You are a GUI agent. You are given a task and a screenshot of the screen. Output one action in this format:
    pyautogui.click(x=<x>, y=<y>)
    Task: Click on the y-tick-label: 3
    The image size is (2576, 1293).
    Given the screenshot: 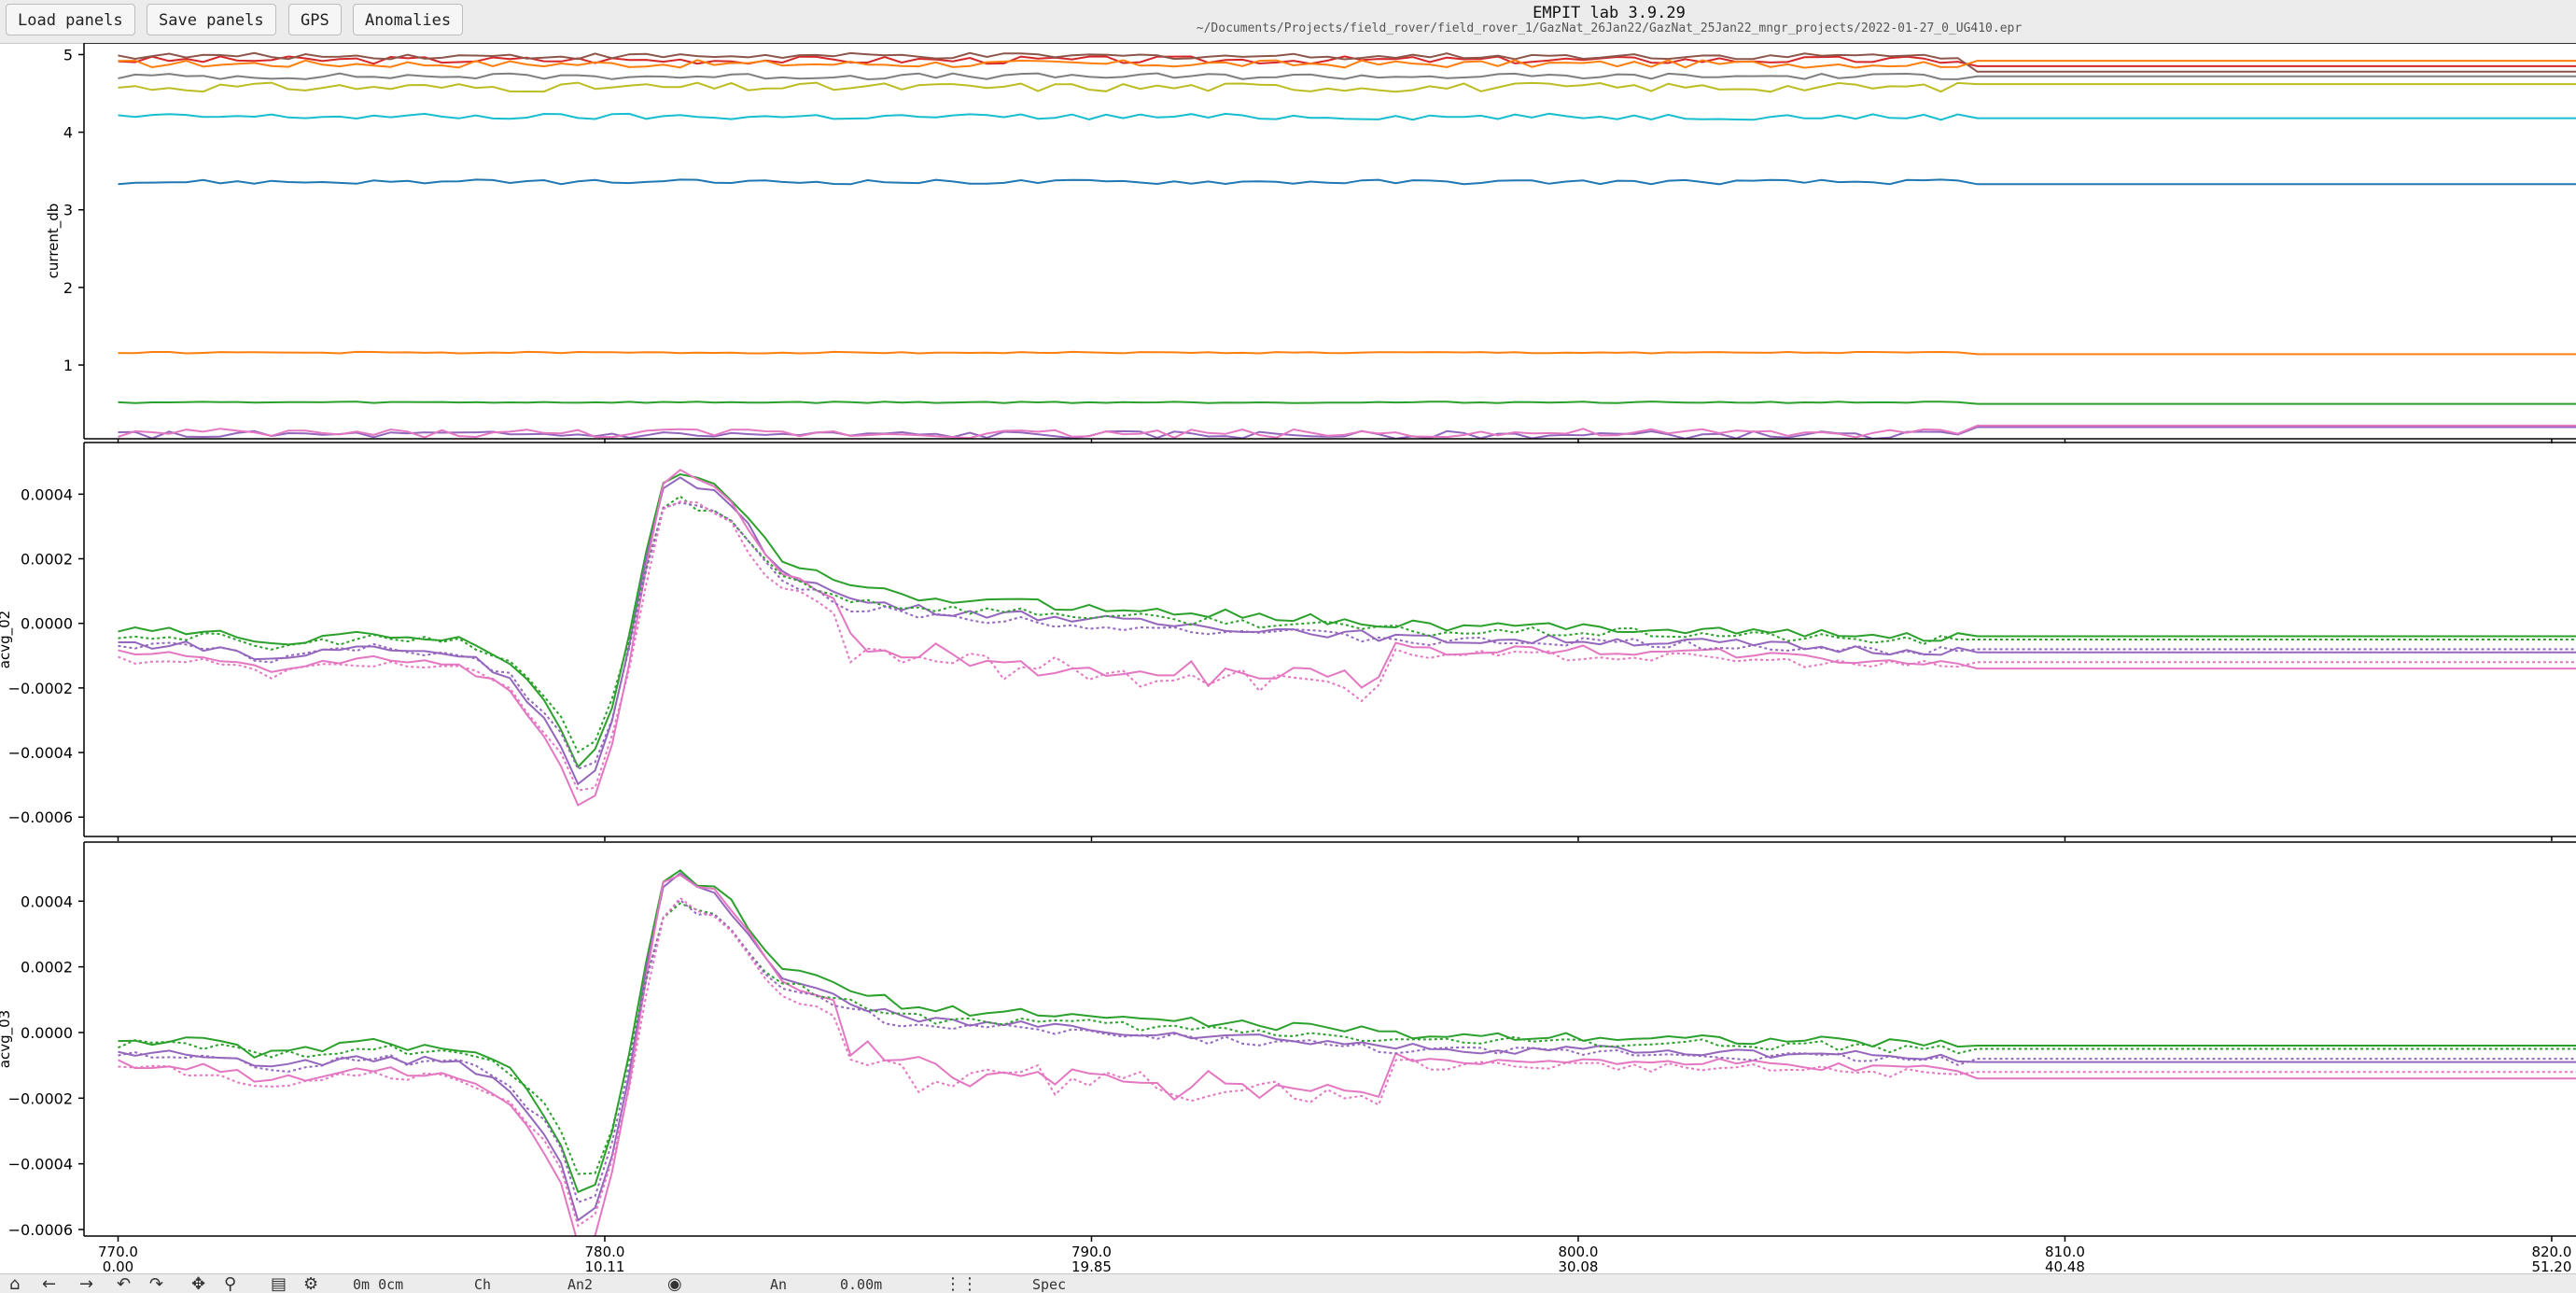 What is the action you would take?
    pyautogui.click(x=68, y=210)
    